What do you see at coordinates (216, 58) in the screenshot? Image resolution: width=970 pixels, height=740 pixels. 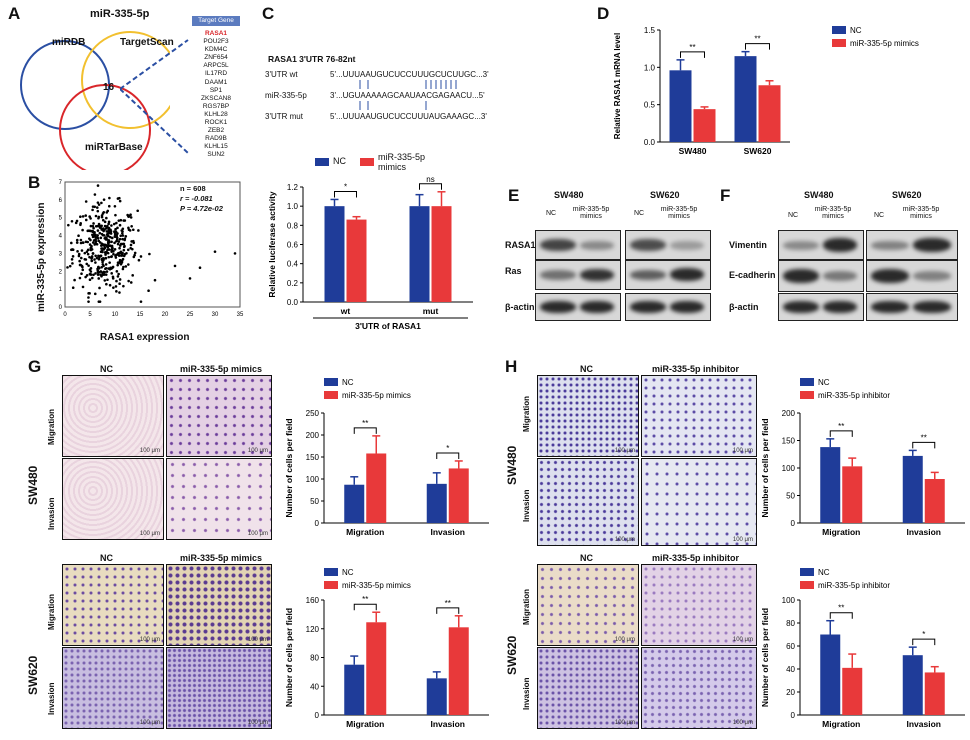 I see `target-gene-item: ZNF654` at bounding box center [216, 58].